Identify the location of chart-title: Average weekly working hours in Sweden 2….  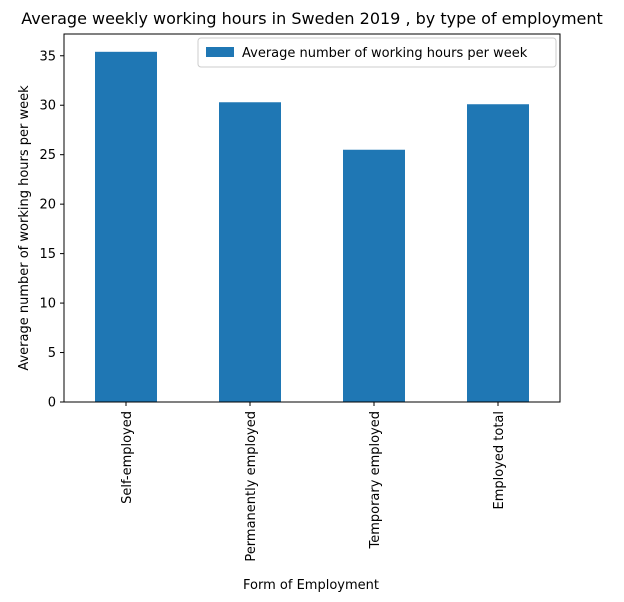
(312, 18).